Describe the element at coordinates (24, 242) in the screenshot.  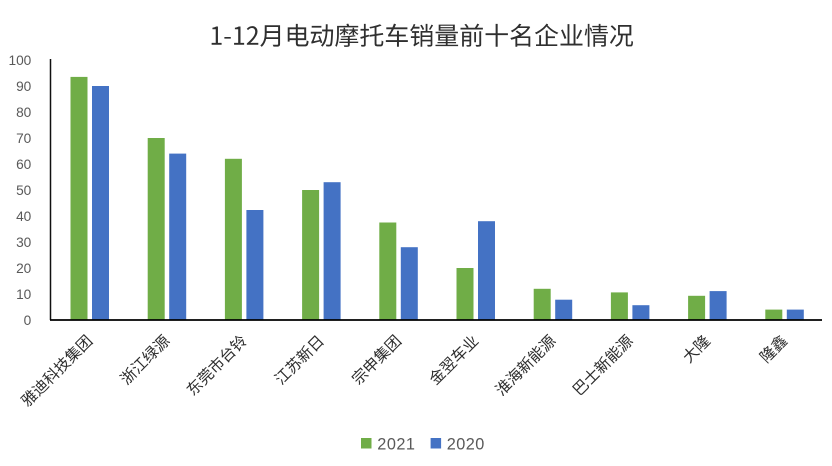
I see `svg-text: 30` at that location.